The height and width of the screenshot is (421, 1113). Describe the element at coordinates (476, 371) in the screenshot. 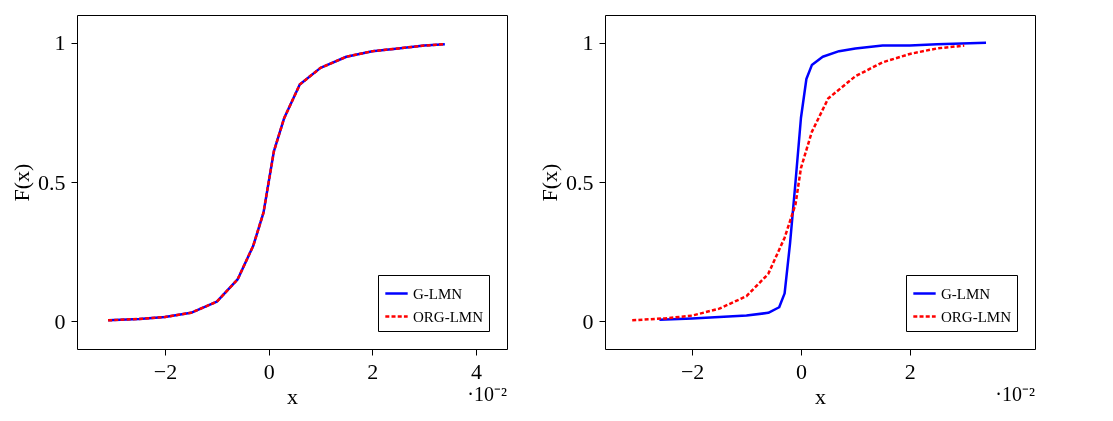

I see `x-tick-label: 4` at that location.